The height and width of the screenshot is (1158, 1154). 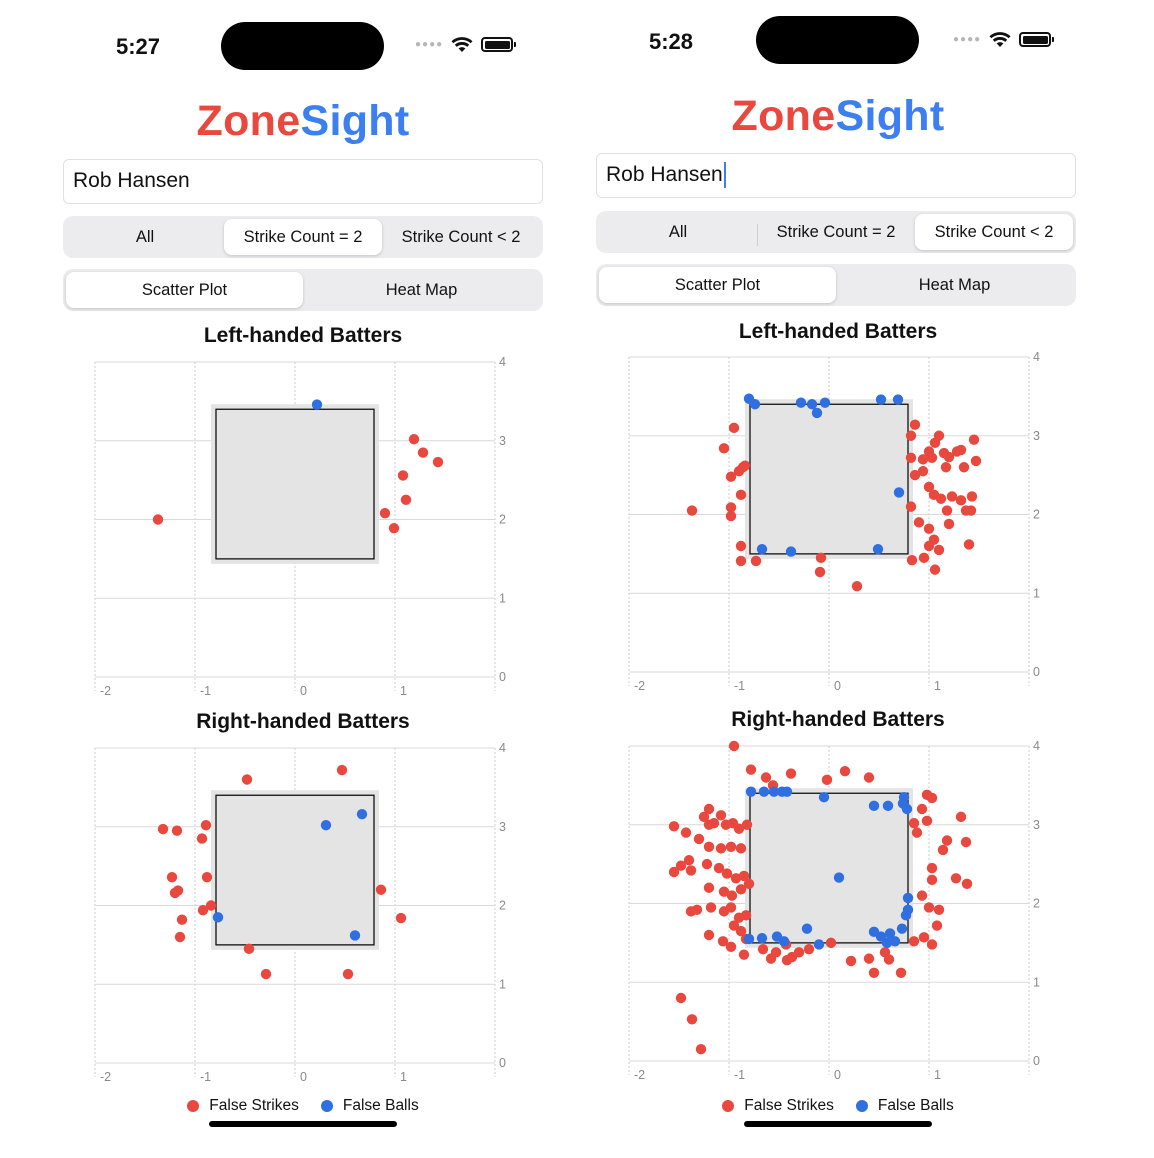 I want to click on app-title-zone: Zone, so click(x=248, y=121).